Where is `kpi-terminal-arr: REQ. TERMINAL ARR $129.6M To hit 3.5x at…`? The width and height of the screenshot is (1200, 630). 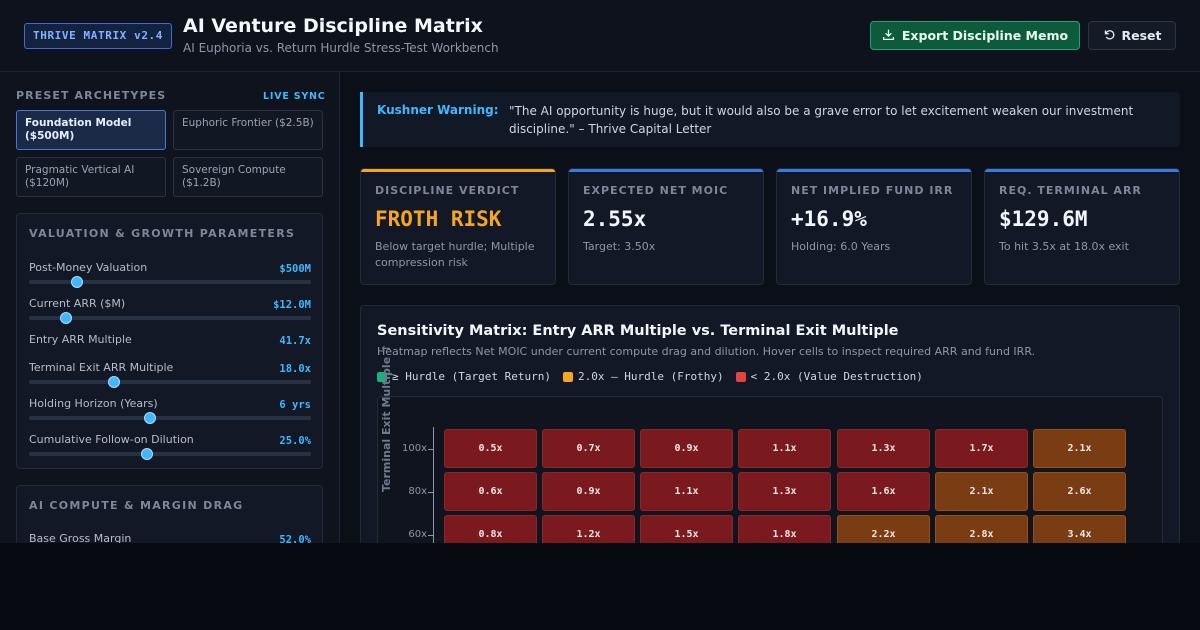
kpi-terminal-arr: REQ. TERMINAL ARR $129.6M To hit 3.5x at… is located at coordinates (1082, 226).